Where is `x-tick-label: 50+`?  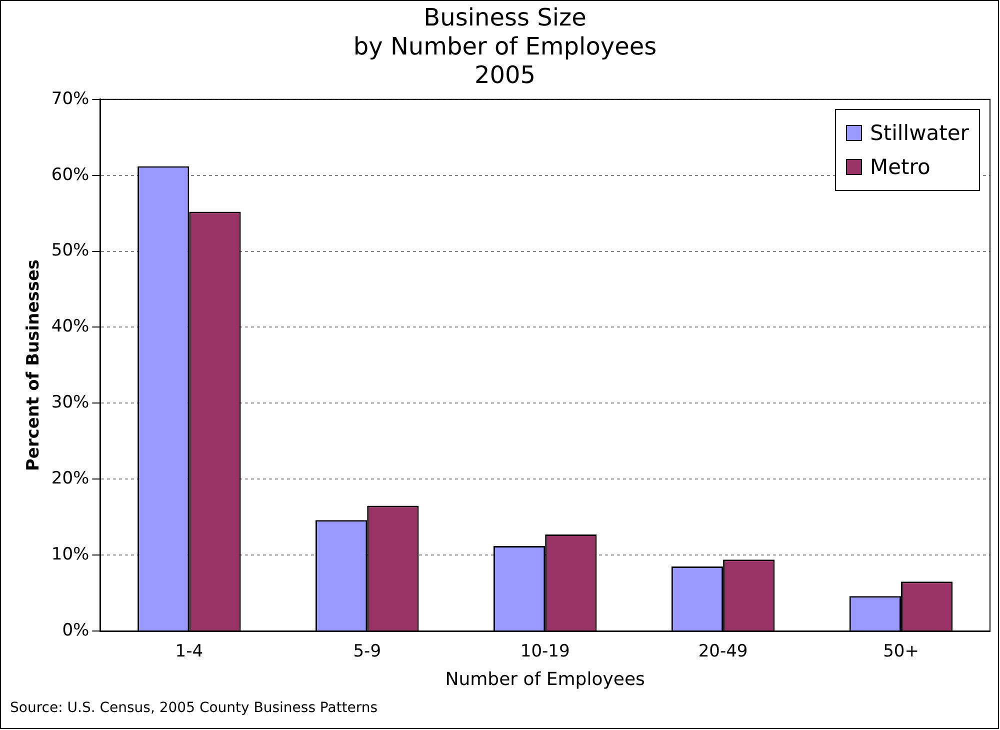 x-tick-label: 50+ is located at coordinates (901, 652).